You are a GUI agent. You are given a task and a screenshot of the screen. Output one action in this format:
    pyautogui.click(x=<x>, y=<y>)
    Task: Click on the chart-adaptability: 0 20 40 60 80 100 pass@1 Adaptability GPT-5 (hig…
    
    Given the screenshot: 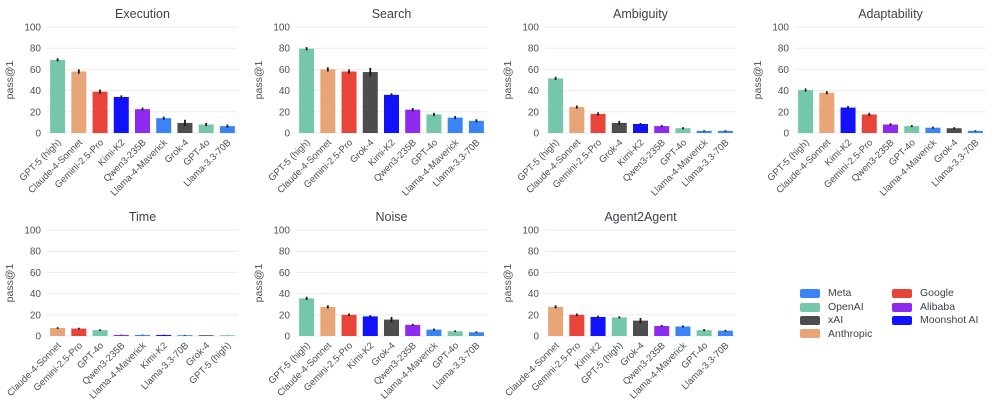 What is the action you would take?
    pyautogui.click(x=872, y=101)
    